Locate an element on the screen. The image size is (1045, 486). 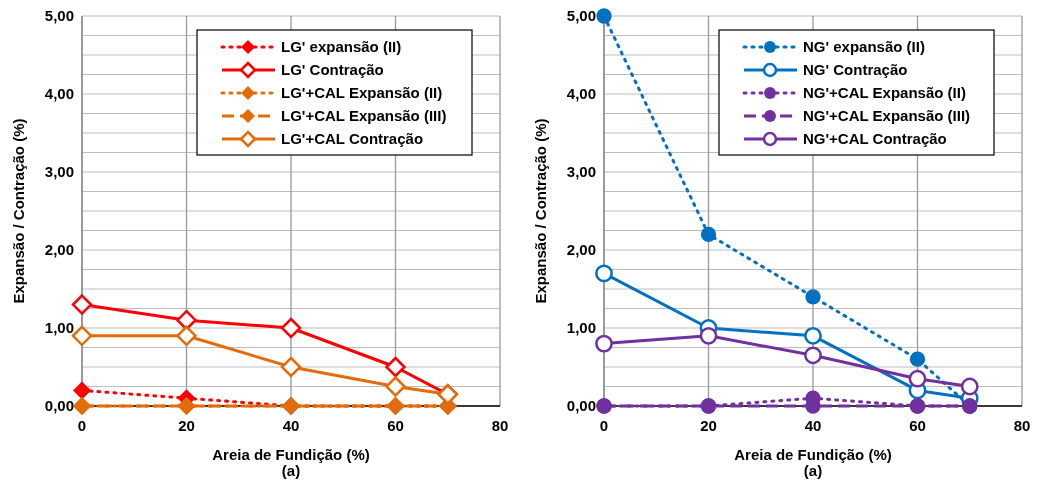
legend-label: LG'+CAL Expansão (III) is located at coordinates (364, 116).